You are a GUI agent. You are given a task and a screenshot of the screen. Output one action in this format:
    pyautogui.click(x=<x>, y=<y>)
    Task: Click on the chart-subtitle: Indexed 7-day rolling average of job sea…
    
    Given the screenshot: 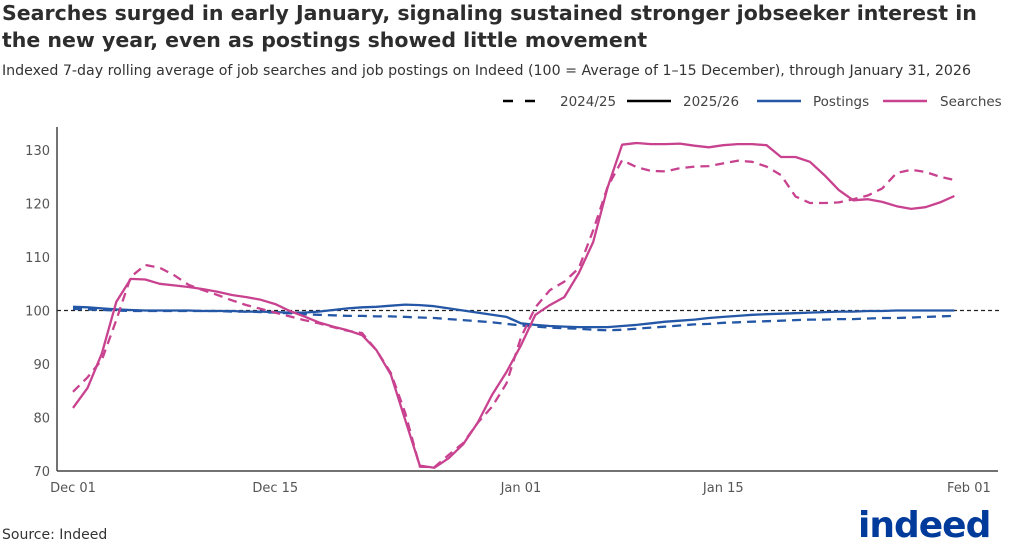 What is the action you would take?
    pyautogui.click(x=486, y=71)
    